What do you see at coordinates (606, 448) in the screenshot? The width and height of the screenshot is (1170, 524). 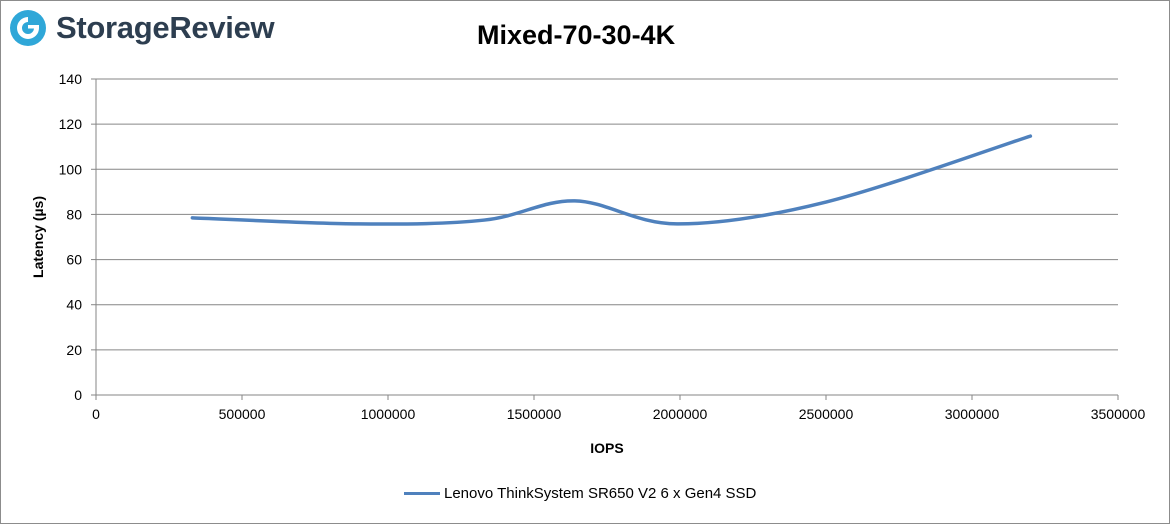 I see `x-axis-title: IOPS` at bounding box center [606, 448].